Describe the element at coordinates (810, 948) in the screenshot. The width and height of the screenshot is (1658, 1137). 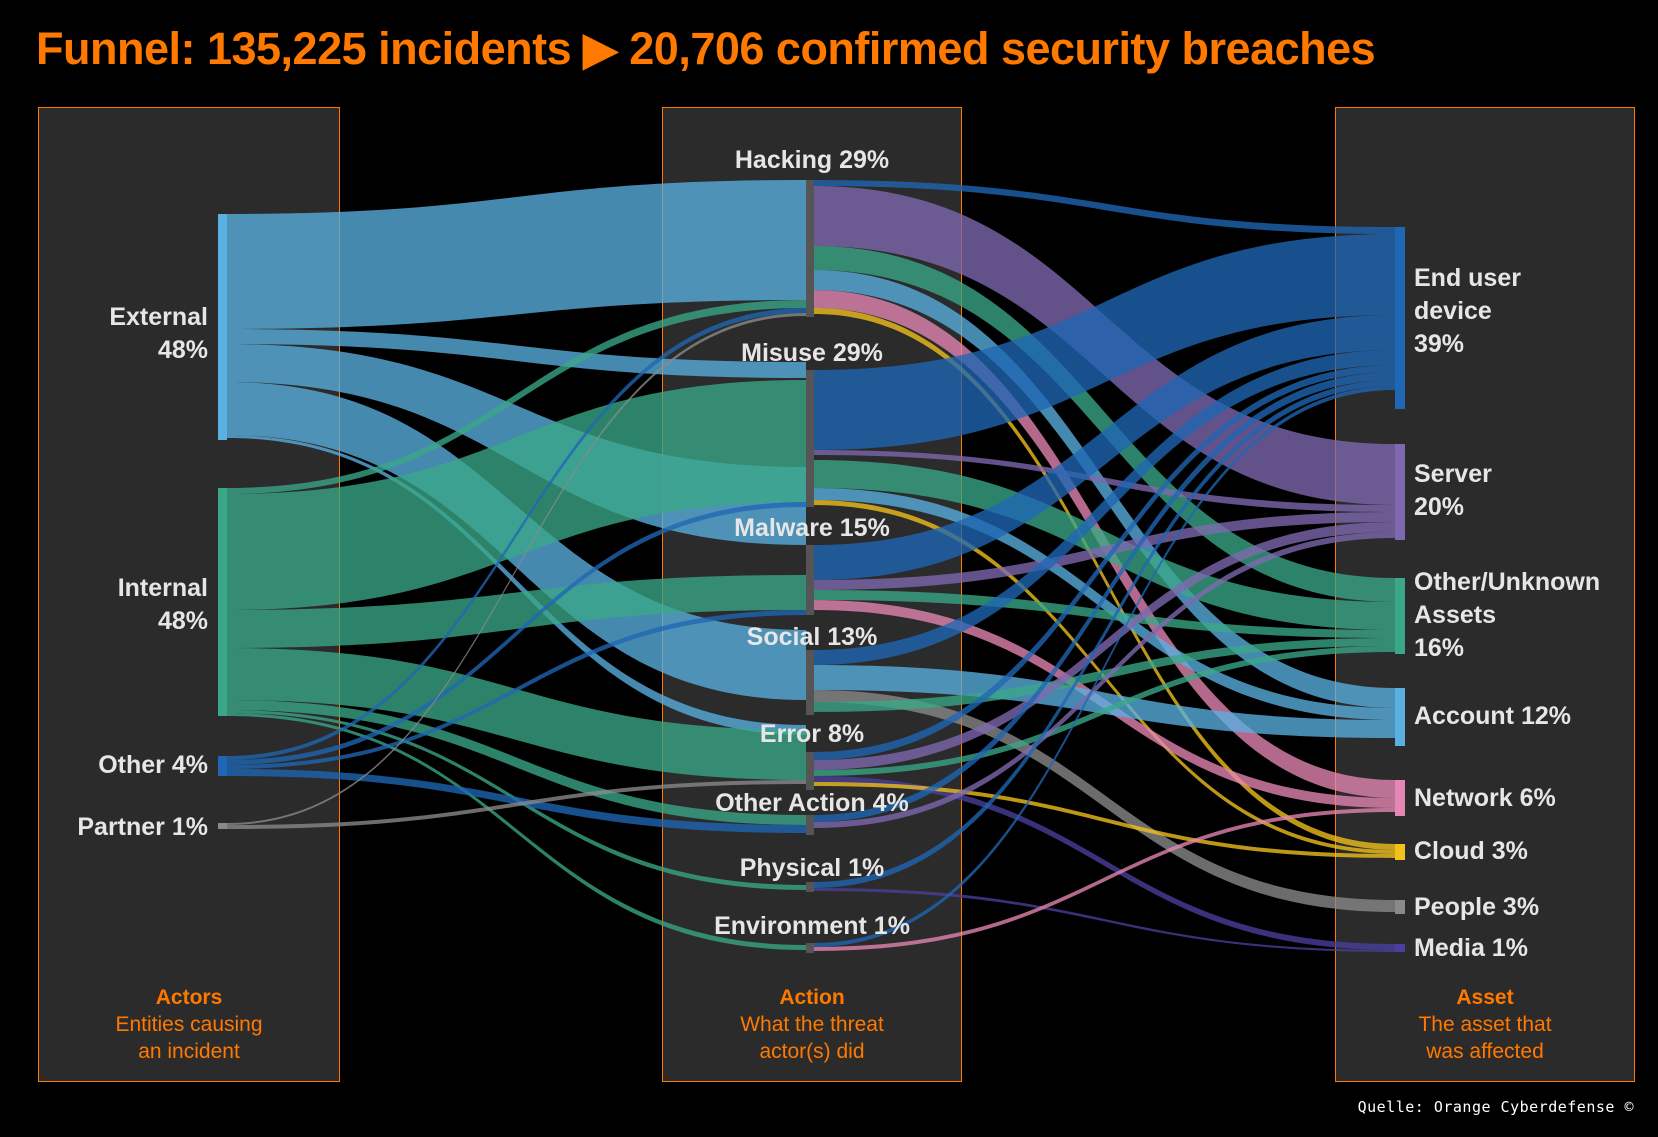
I see `node-environment` at that location.